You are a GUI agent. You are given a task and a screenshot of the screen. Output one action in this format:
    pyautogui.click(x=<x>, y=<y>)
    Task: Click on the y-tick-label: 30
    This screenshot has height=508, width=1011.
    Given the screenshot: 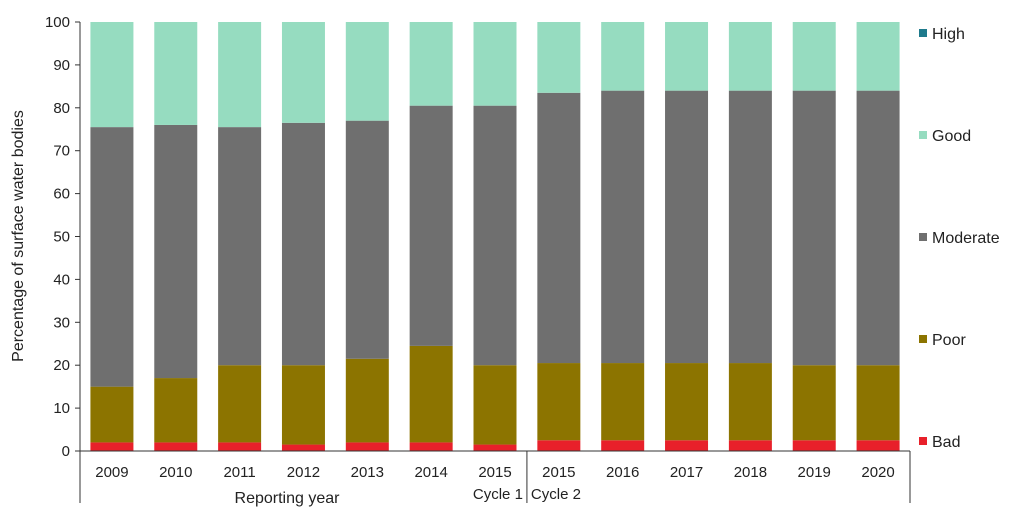 What is the action you would take?
    pyautogui.click(x=61, y=322)
    